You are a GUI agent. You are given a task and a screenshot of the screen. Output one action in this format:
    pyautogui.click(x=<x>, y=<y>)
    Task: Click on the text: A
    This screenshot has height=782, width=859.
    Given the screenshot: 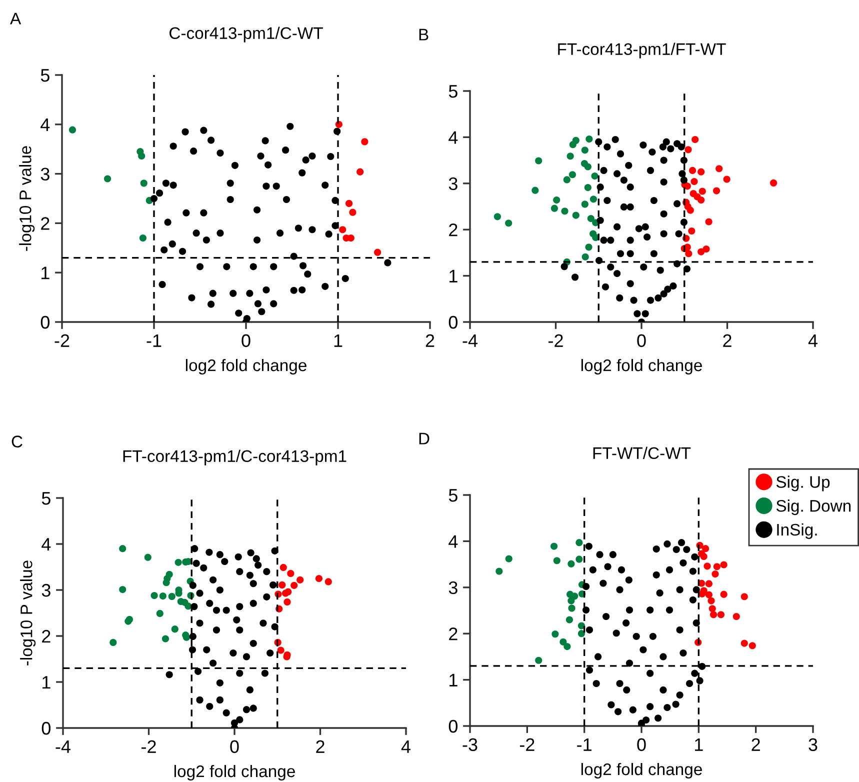 What is the action you would take?
    pyautogui.click(x=16, y=18)
    